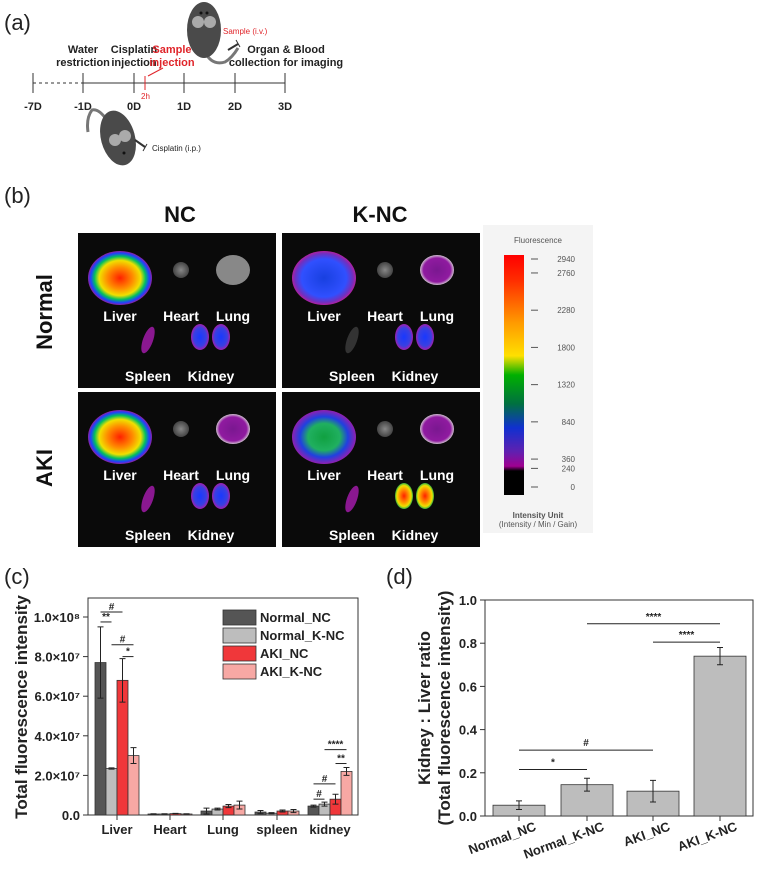  Describe the element at coordinates (291, 671) in the screenshot. I see `legend-label: AKI_K-NC` at that location.